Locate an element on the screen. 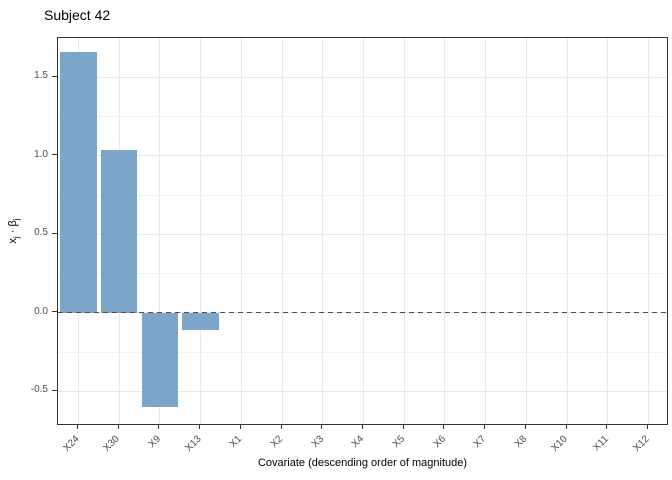 This screenshot has width=672, height=480. y-tick-label: 1.5 is located at coordinates (41, 76).